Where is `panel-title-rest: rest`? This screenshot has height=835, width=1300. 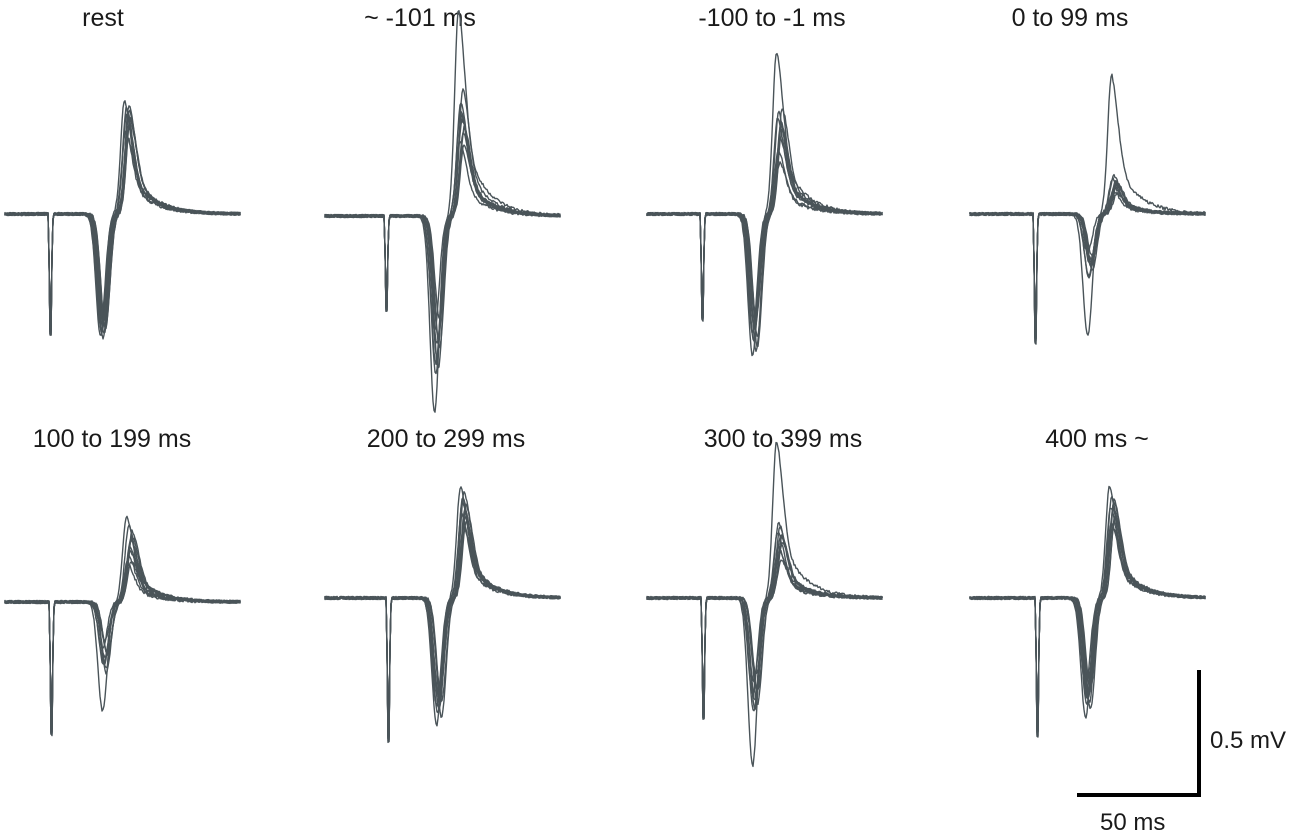
panel-title-rest: rest is located at coordinates (103, 18).